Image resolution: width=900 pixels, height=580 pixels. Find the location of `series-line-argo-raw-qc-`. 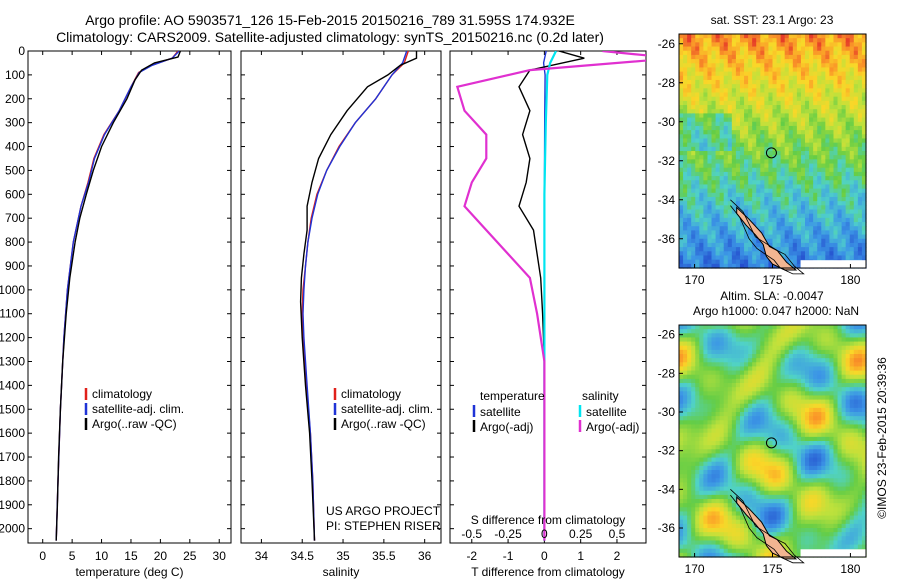

series-line-argo-raw-qc- is located at coordinates (118, 296).